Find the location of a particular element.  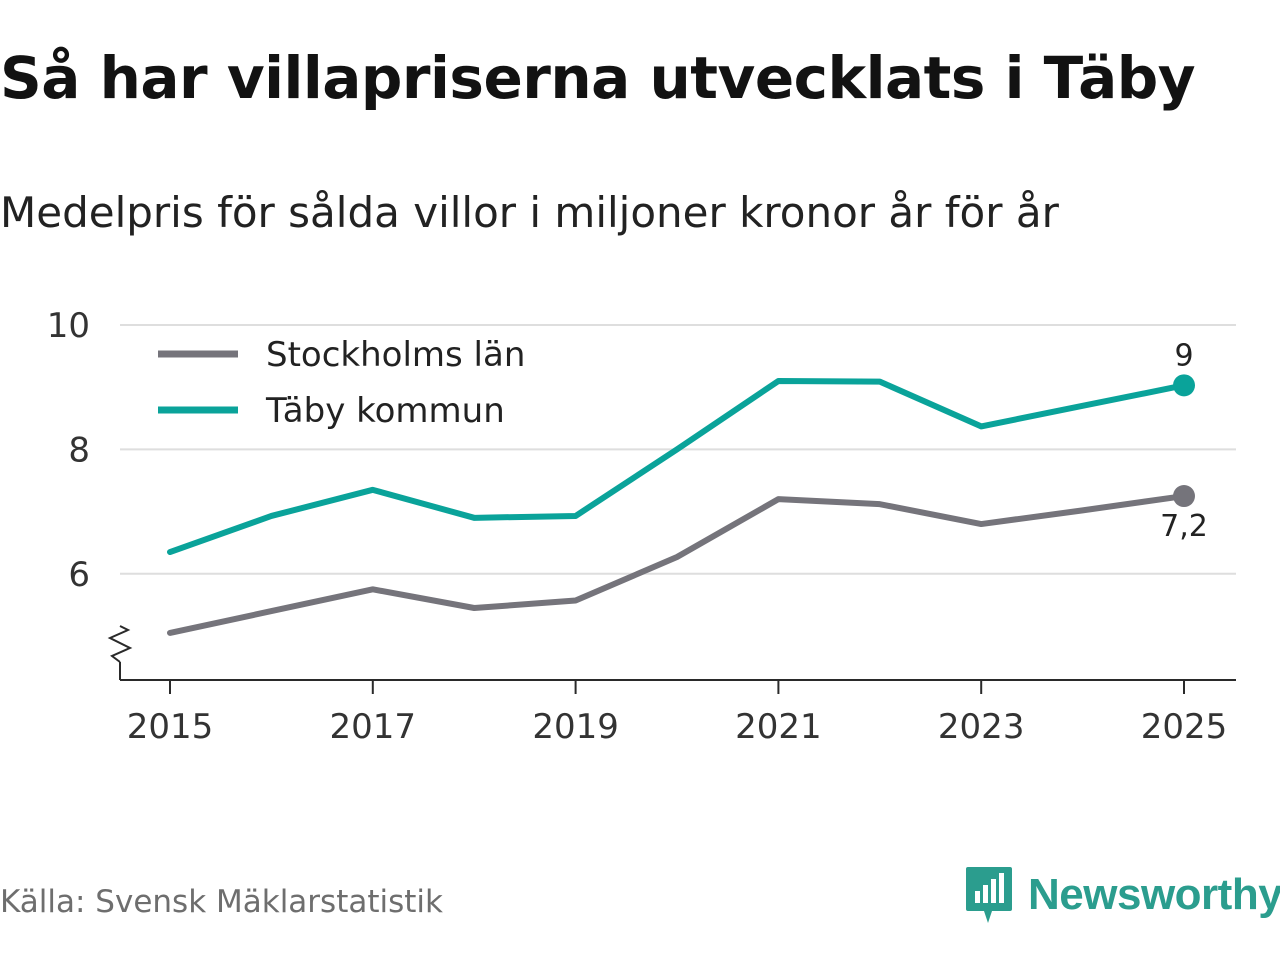

chart-title: Så har villapriserna utvecklats i Täby is located at coordinates (598, 78).